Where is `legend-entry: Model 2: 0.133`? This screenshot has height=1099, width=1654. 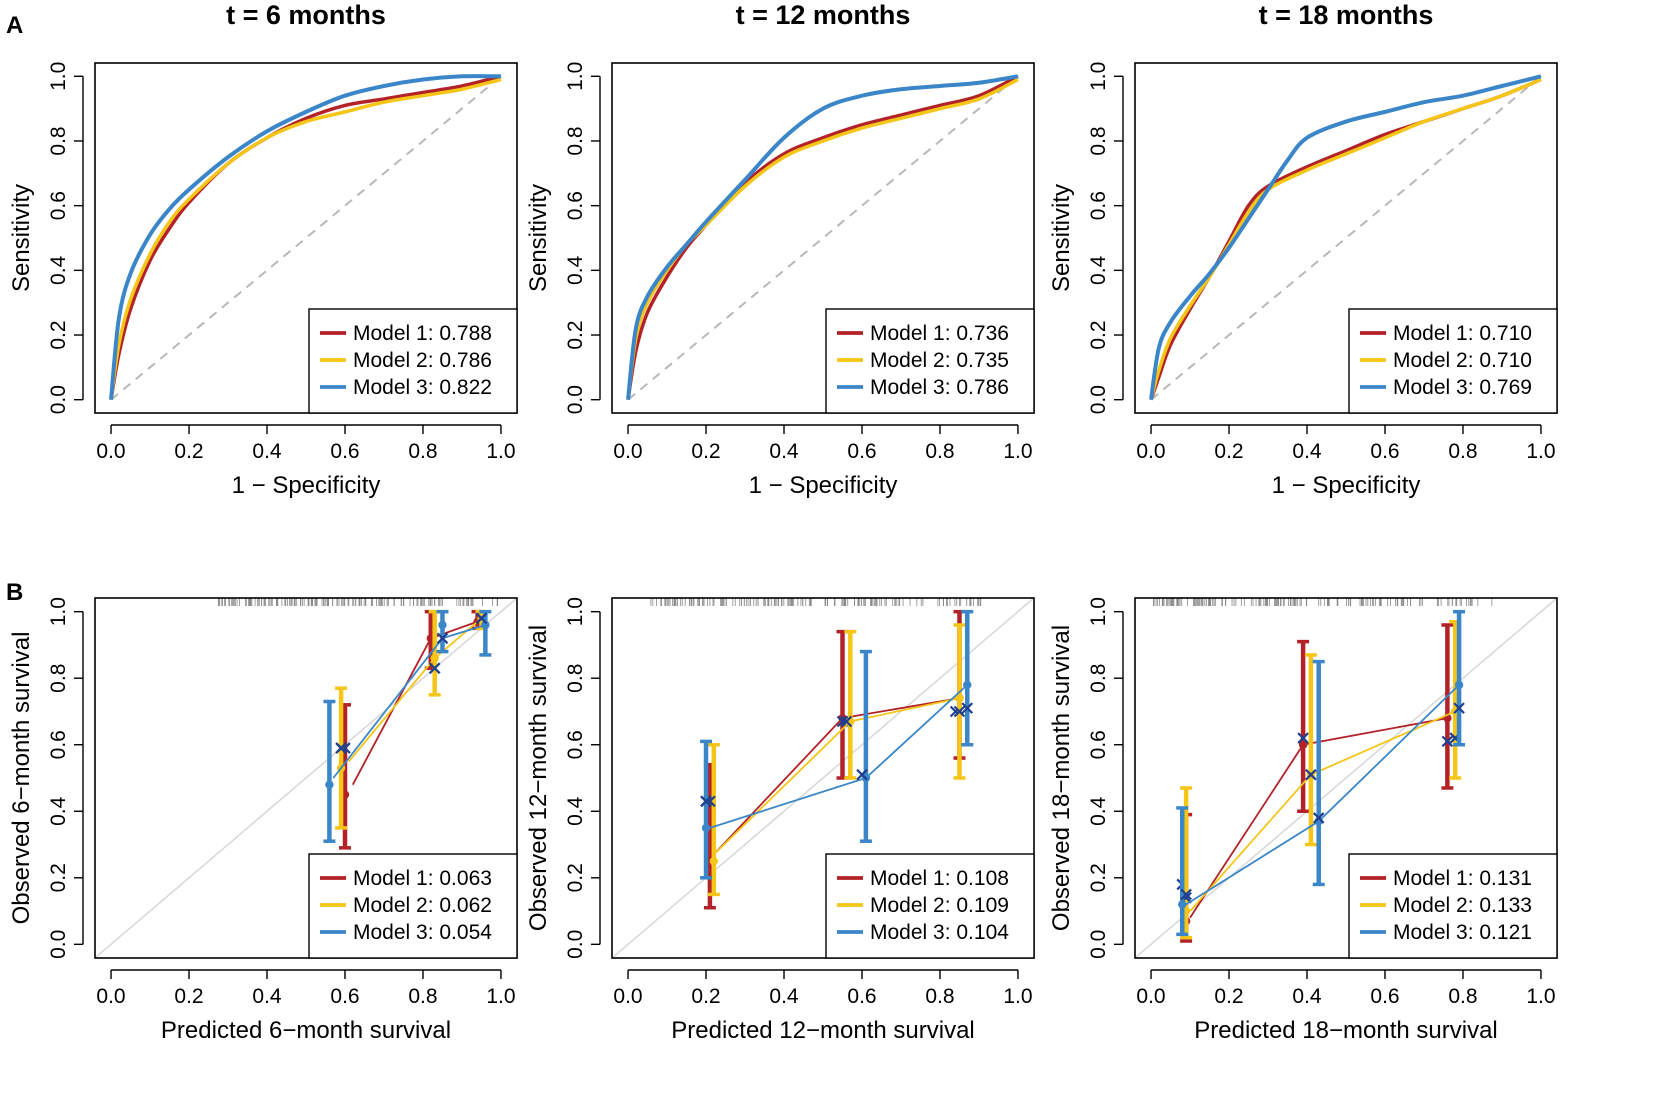 legend-entry: Model 2: 0.133 is located at coordinates (1462, 905).